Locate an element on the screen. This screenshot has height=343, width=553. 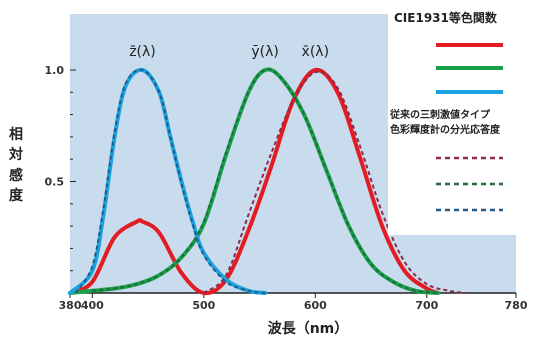
svg-text: 相 is located at coordinates (16, 134).